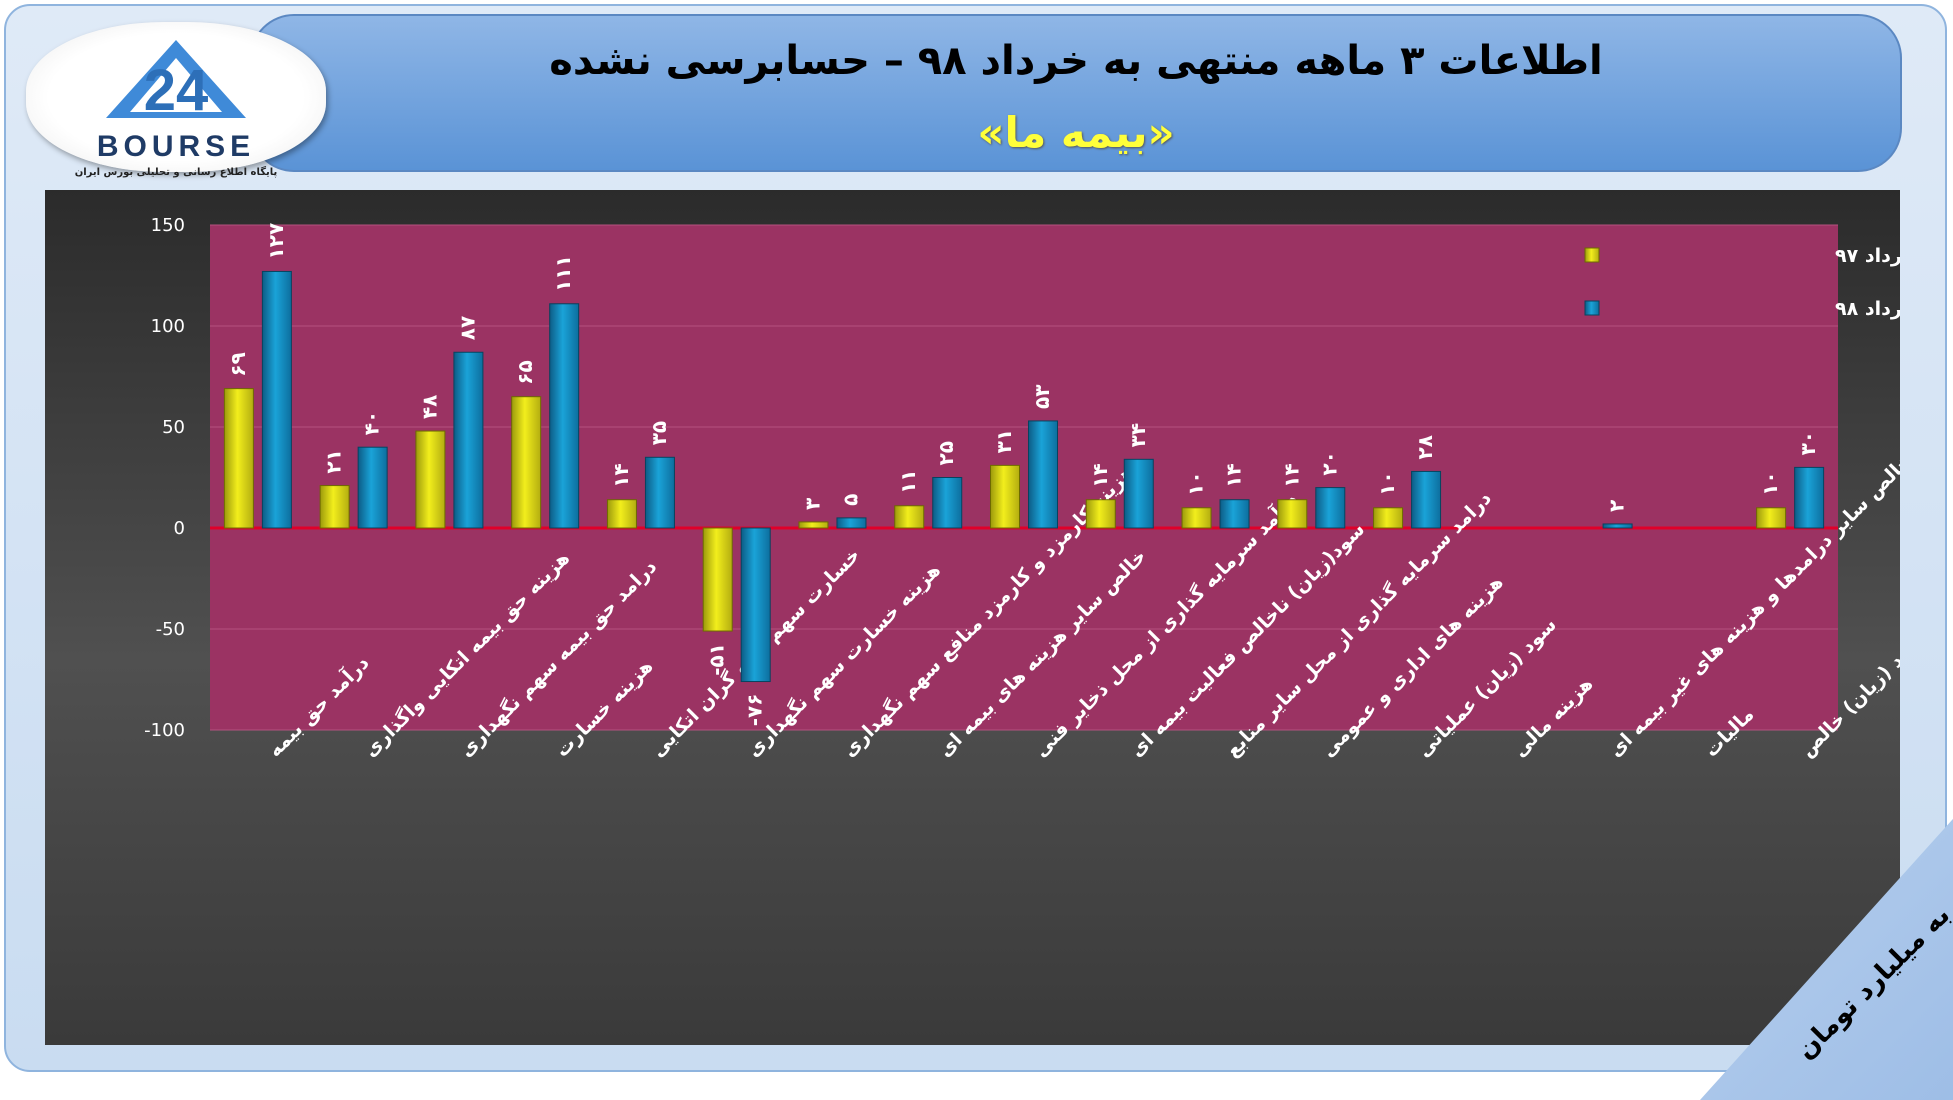 Image resolution: width=1953 pixels, height=1100 pixels. Describe the element at coordinates (429, 407) in the screenshot. I see `data-label: ۴۸` at that location.